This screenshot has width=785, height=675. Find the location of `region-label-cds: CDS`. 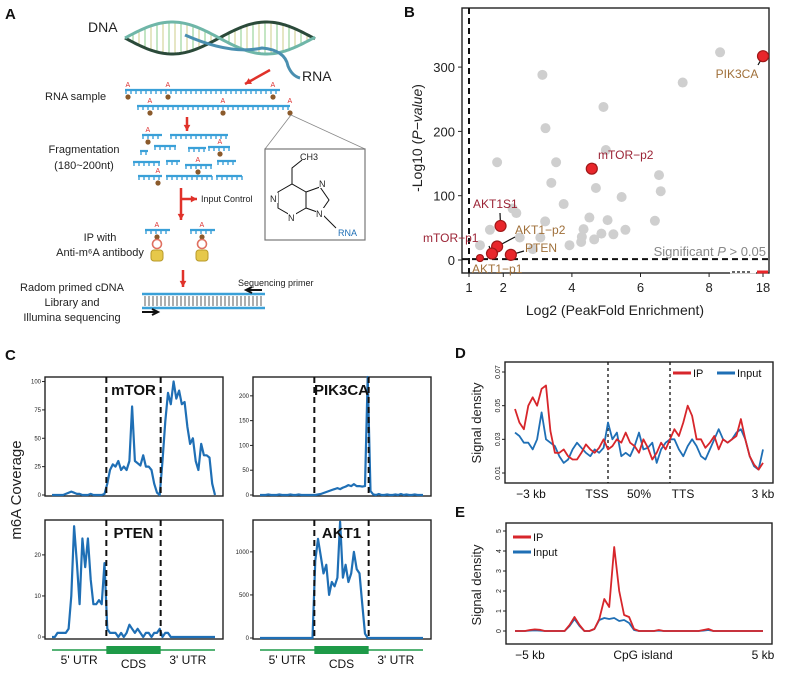

region-label-cds: CDS is located at coordinates (341, 664).